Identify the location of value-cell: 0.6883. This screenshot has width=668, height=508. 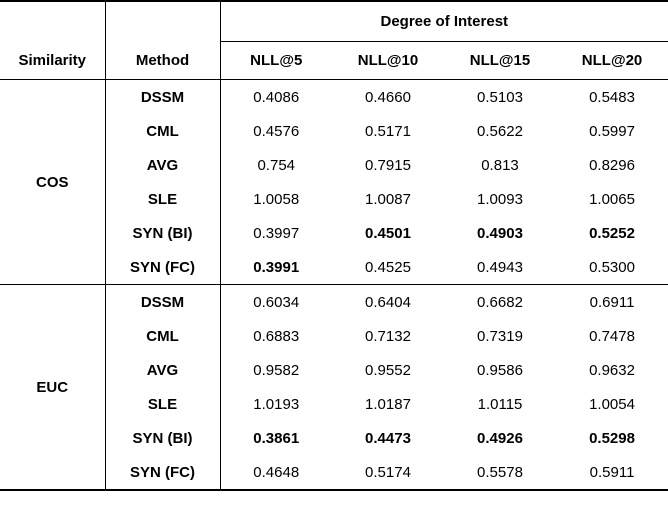
(276, 336).